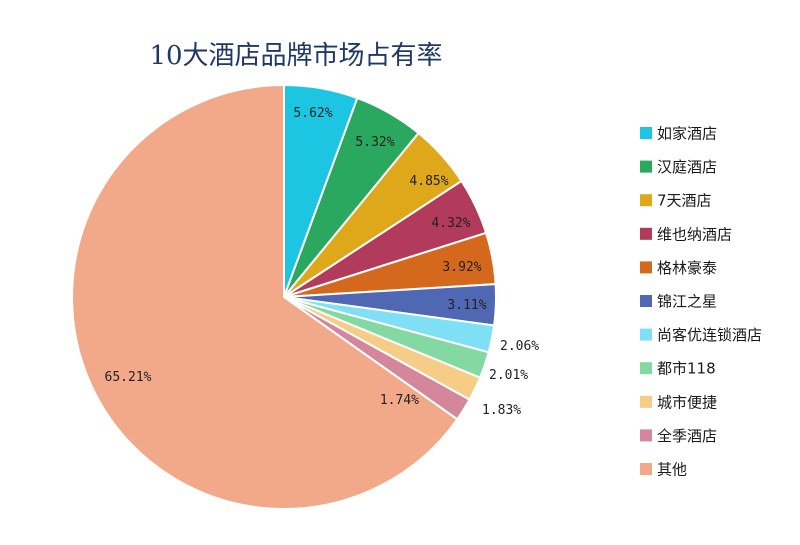 This screenshot has width=800, height=545. I want to click on slice-data-label: 2.06%, so click(519, 346).